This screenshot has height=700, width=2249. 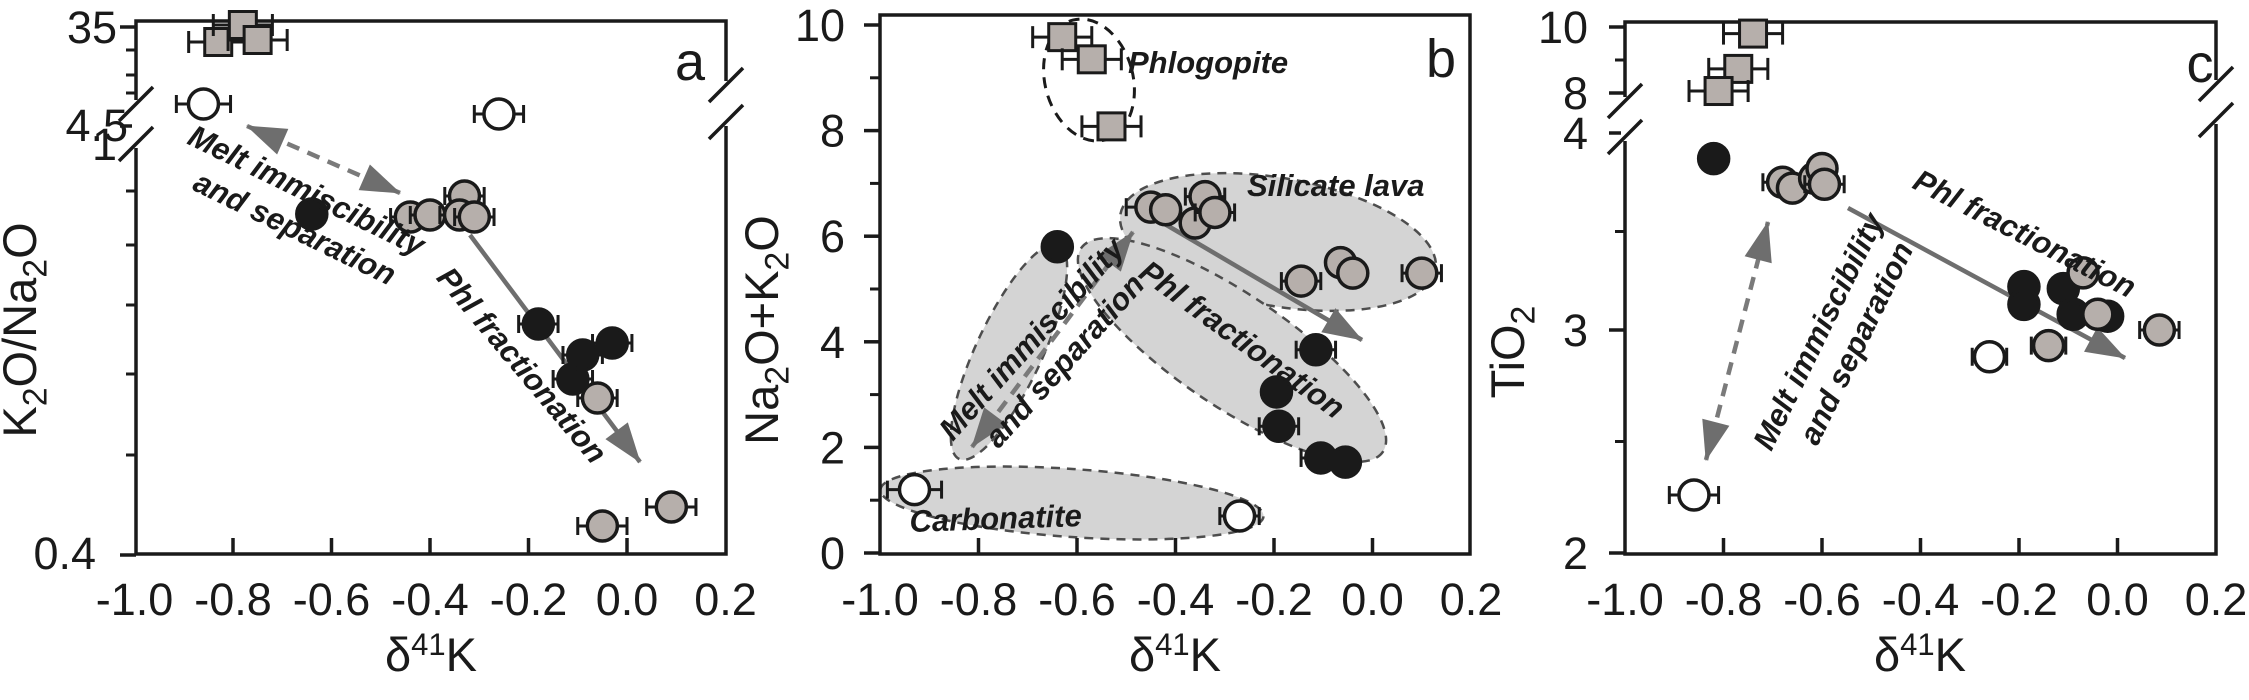 What do you see at coordinates (2200, 64) in the screenshot?
I see `panel-letter: c` at bounding box center [2200, 64].